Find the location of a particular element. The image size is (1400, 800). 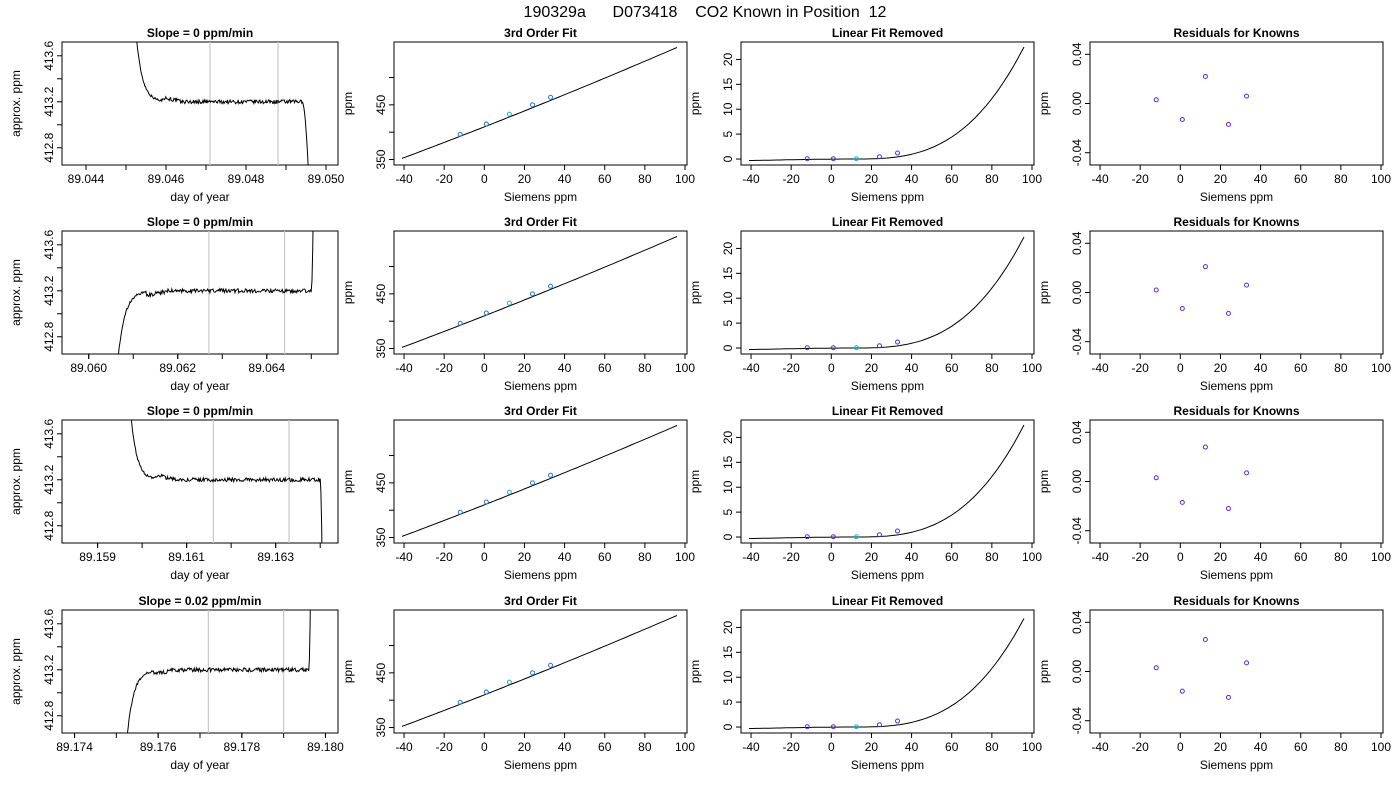

panel-title: 3rd Order Fit is located at coordinates (540, 601).